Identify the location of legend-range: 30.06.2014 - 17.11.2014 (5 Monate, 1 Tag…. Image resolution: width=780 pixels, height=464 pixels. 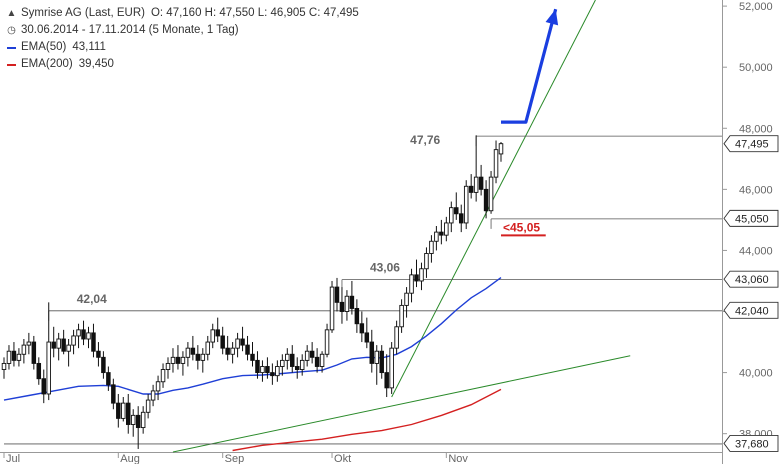
(130, 30).